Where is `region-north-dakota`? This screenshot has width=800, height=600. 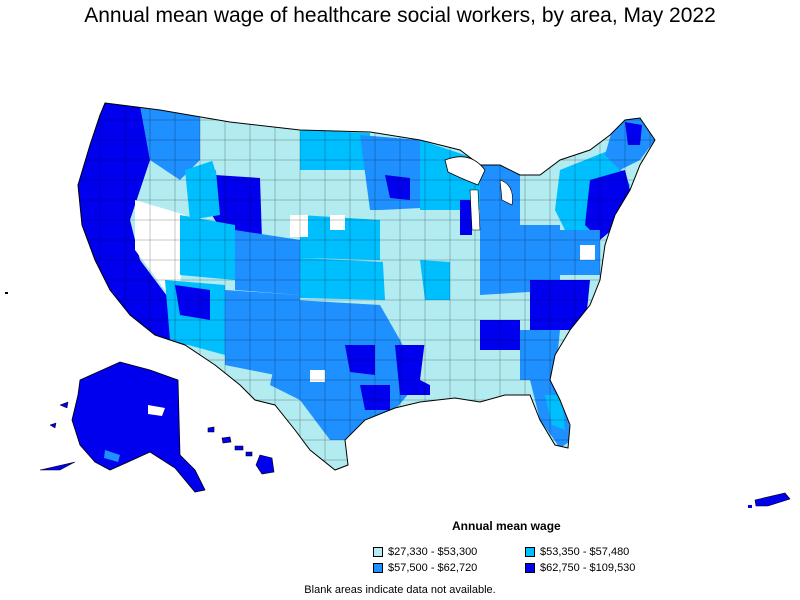
region-north-dakota is located at coordinates (335, 150).